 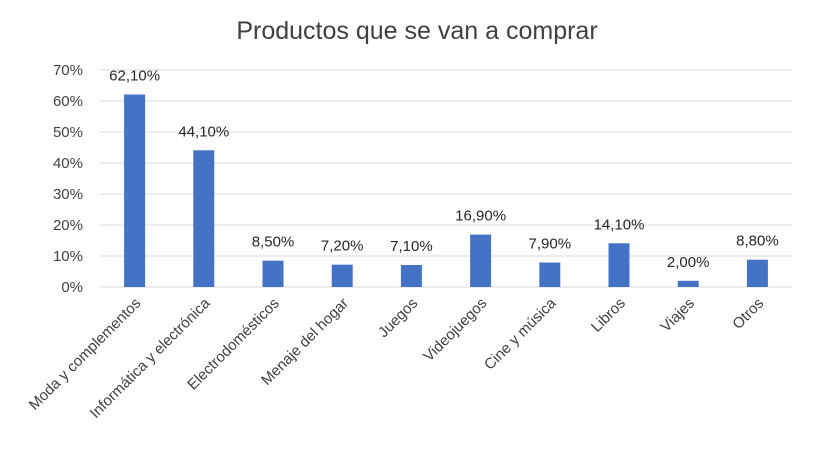 I want to click on y-tick-label: 50%, so click(x=68, y=132).